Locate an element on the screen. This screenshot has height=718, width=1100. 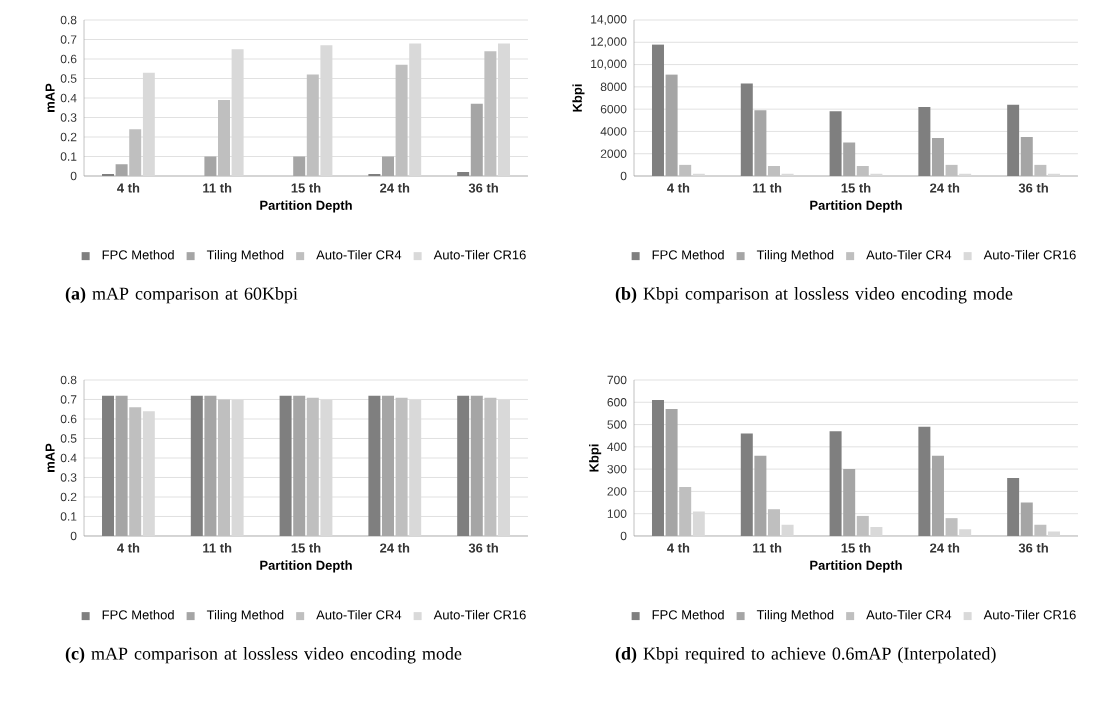
text: (a) mAP comparison at 60Kbpi is located at coordinates (181, 295).